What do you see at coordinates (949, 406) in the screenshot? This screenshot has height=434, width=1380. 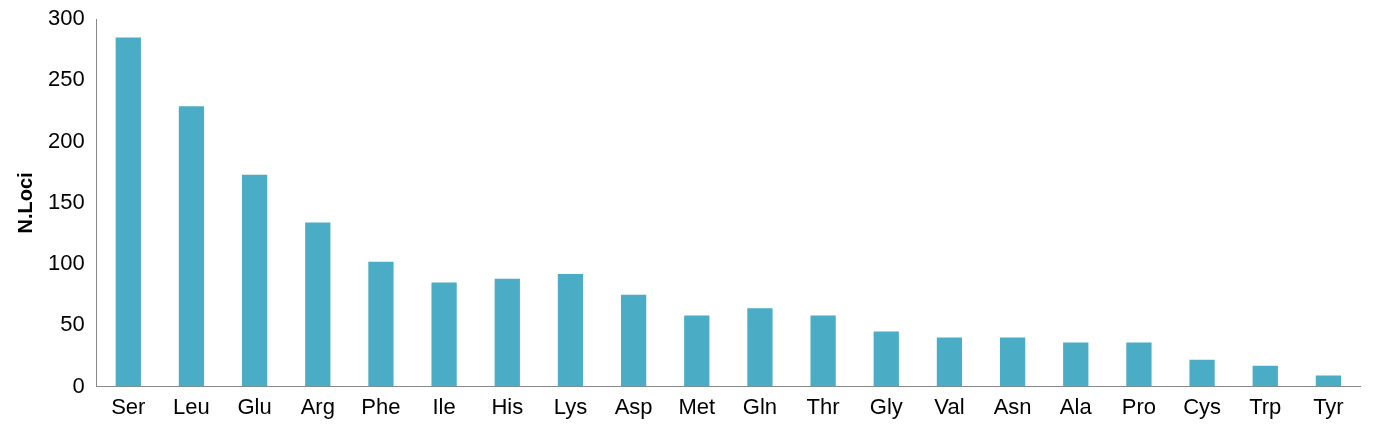 I see `x-tick-label: Val` at bounding box center [949, 406].